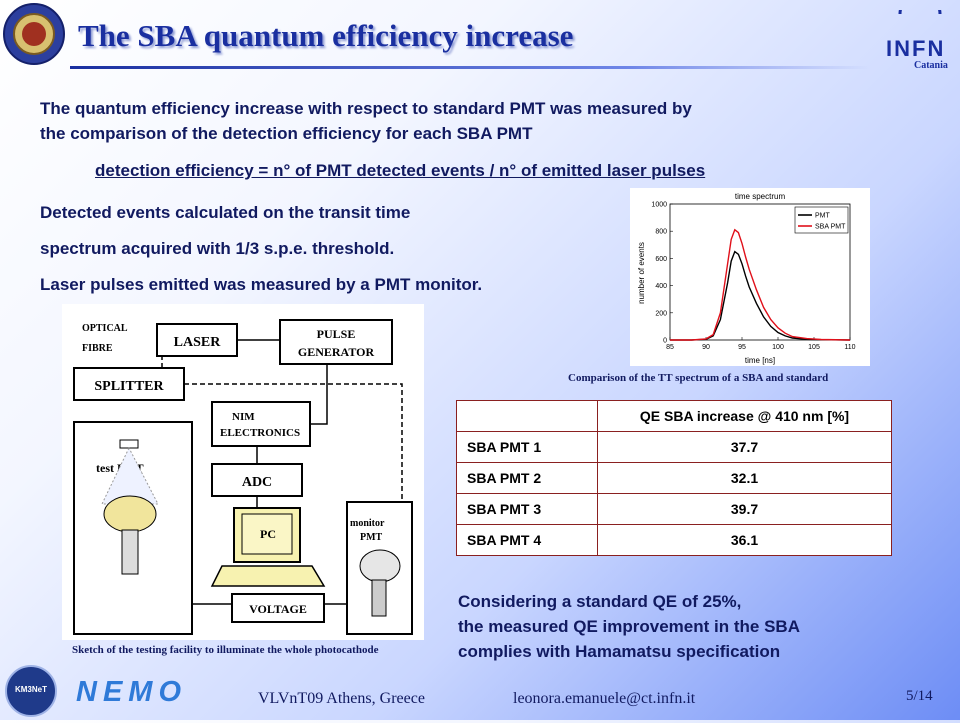 Image resolution: width=960 pixels, height=723 pixels. I want to click on voltage-box, so click(278, 608).